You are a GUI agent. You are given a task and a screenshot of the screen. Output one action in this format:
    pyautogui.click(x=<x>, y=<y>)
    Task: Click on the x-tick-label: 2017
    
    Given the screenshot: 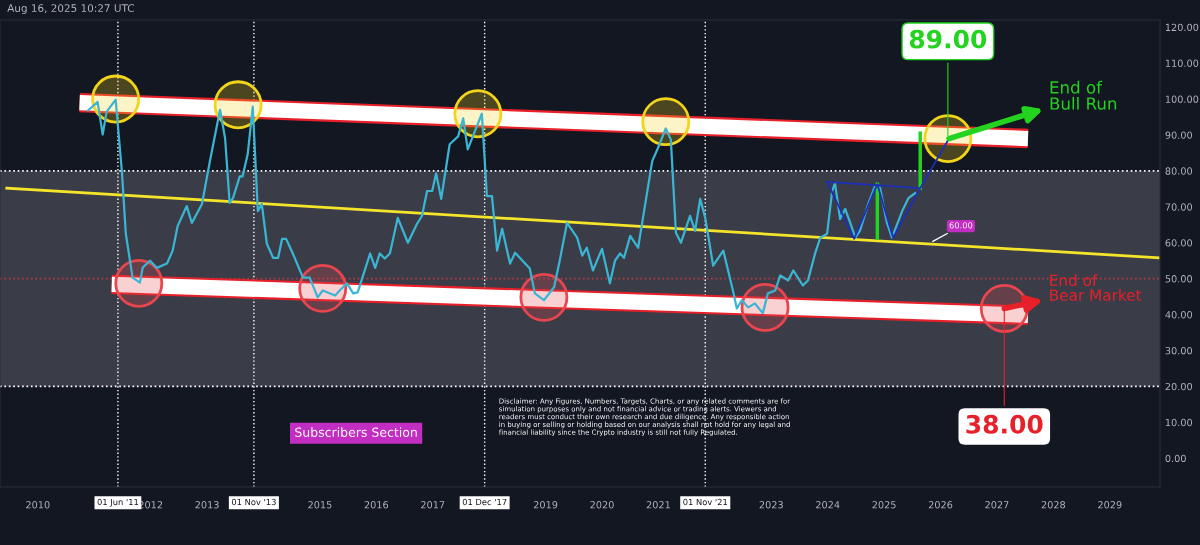 What is the action you would take?
    pyautogui.click(x=433, y=505)
    